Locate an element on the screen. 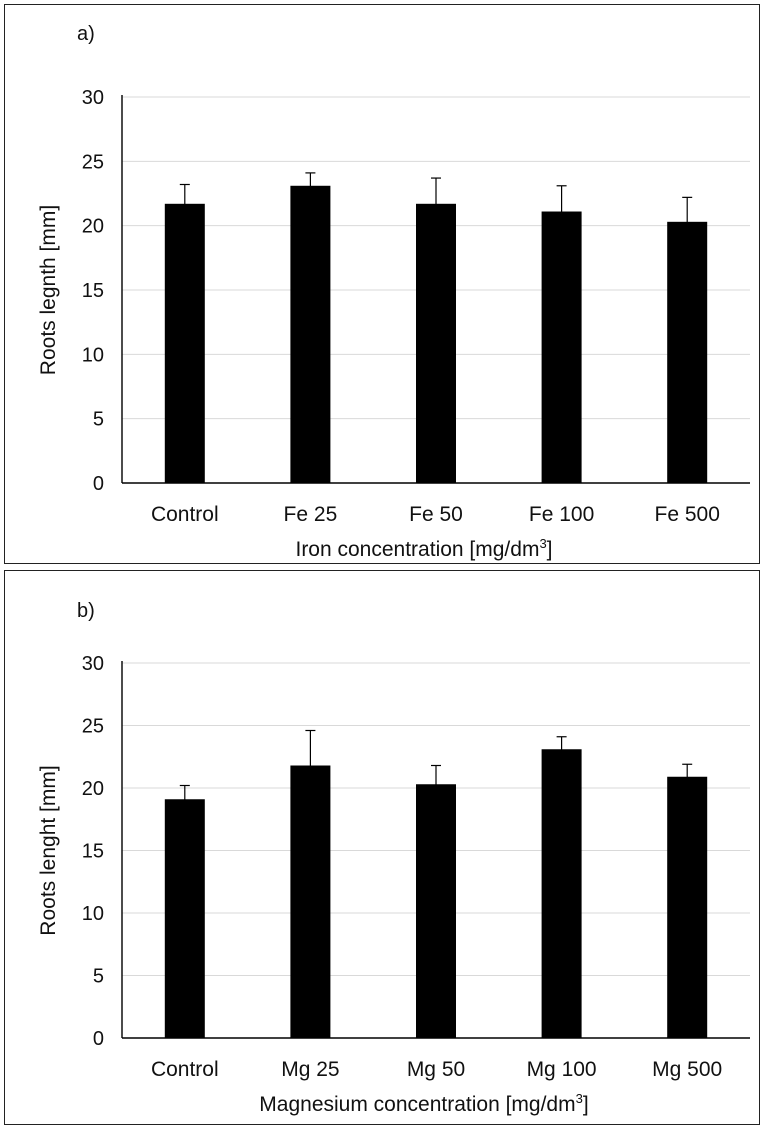 Image resolution: width=764 pixels, height=1129 pixels. x-axis-title: Iron concentration [mg/dm3] is located at coordinates (423, 548).